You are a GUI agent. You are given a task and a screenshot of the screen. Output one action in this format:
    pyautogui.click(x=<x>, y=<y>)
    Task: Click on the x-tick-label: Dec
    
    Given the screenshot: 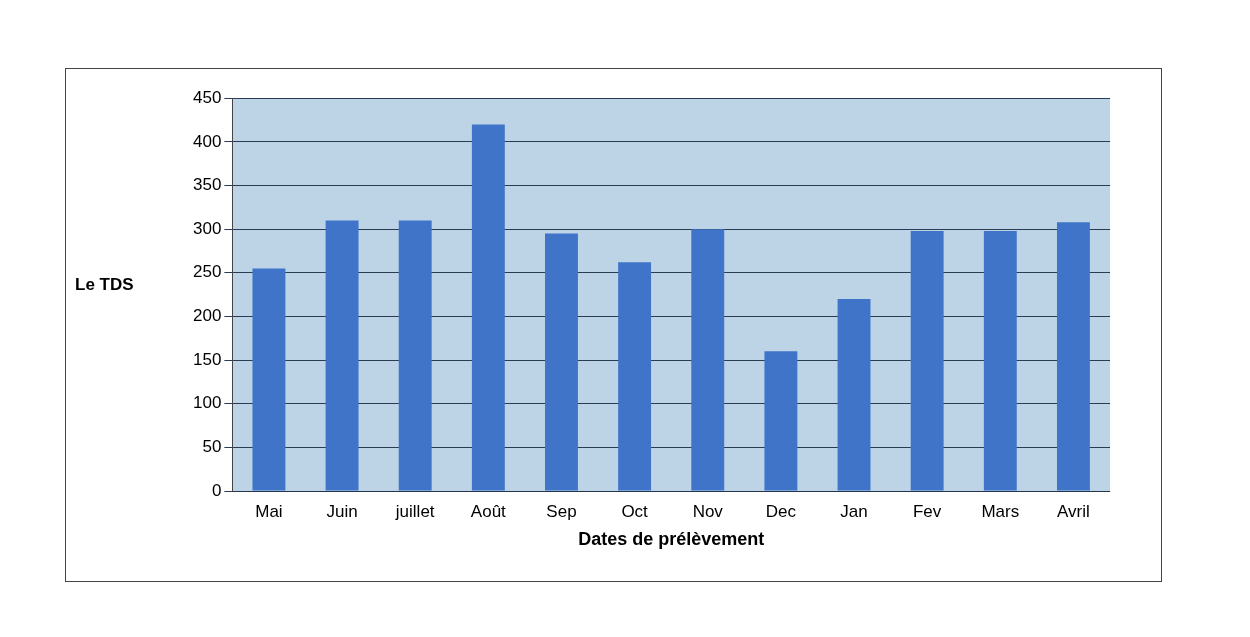 What is the action you would take?
    pyautogui.click(x=781, y=511)
    